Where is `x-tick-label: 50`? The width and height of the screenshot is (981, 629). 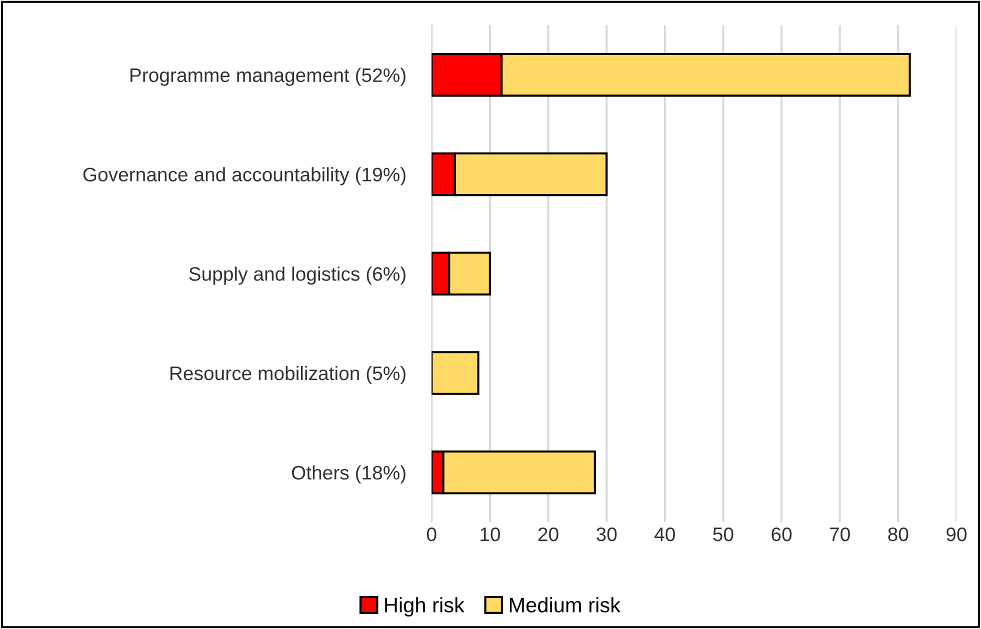 x-tick-label: 50 is located at coordinates (723, 534).